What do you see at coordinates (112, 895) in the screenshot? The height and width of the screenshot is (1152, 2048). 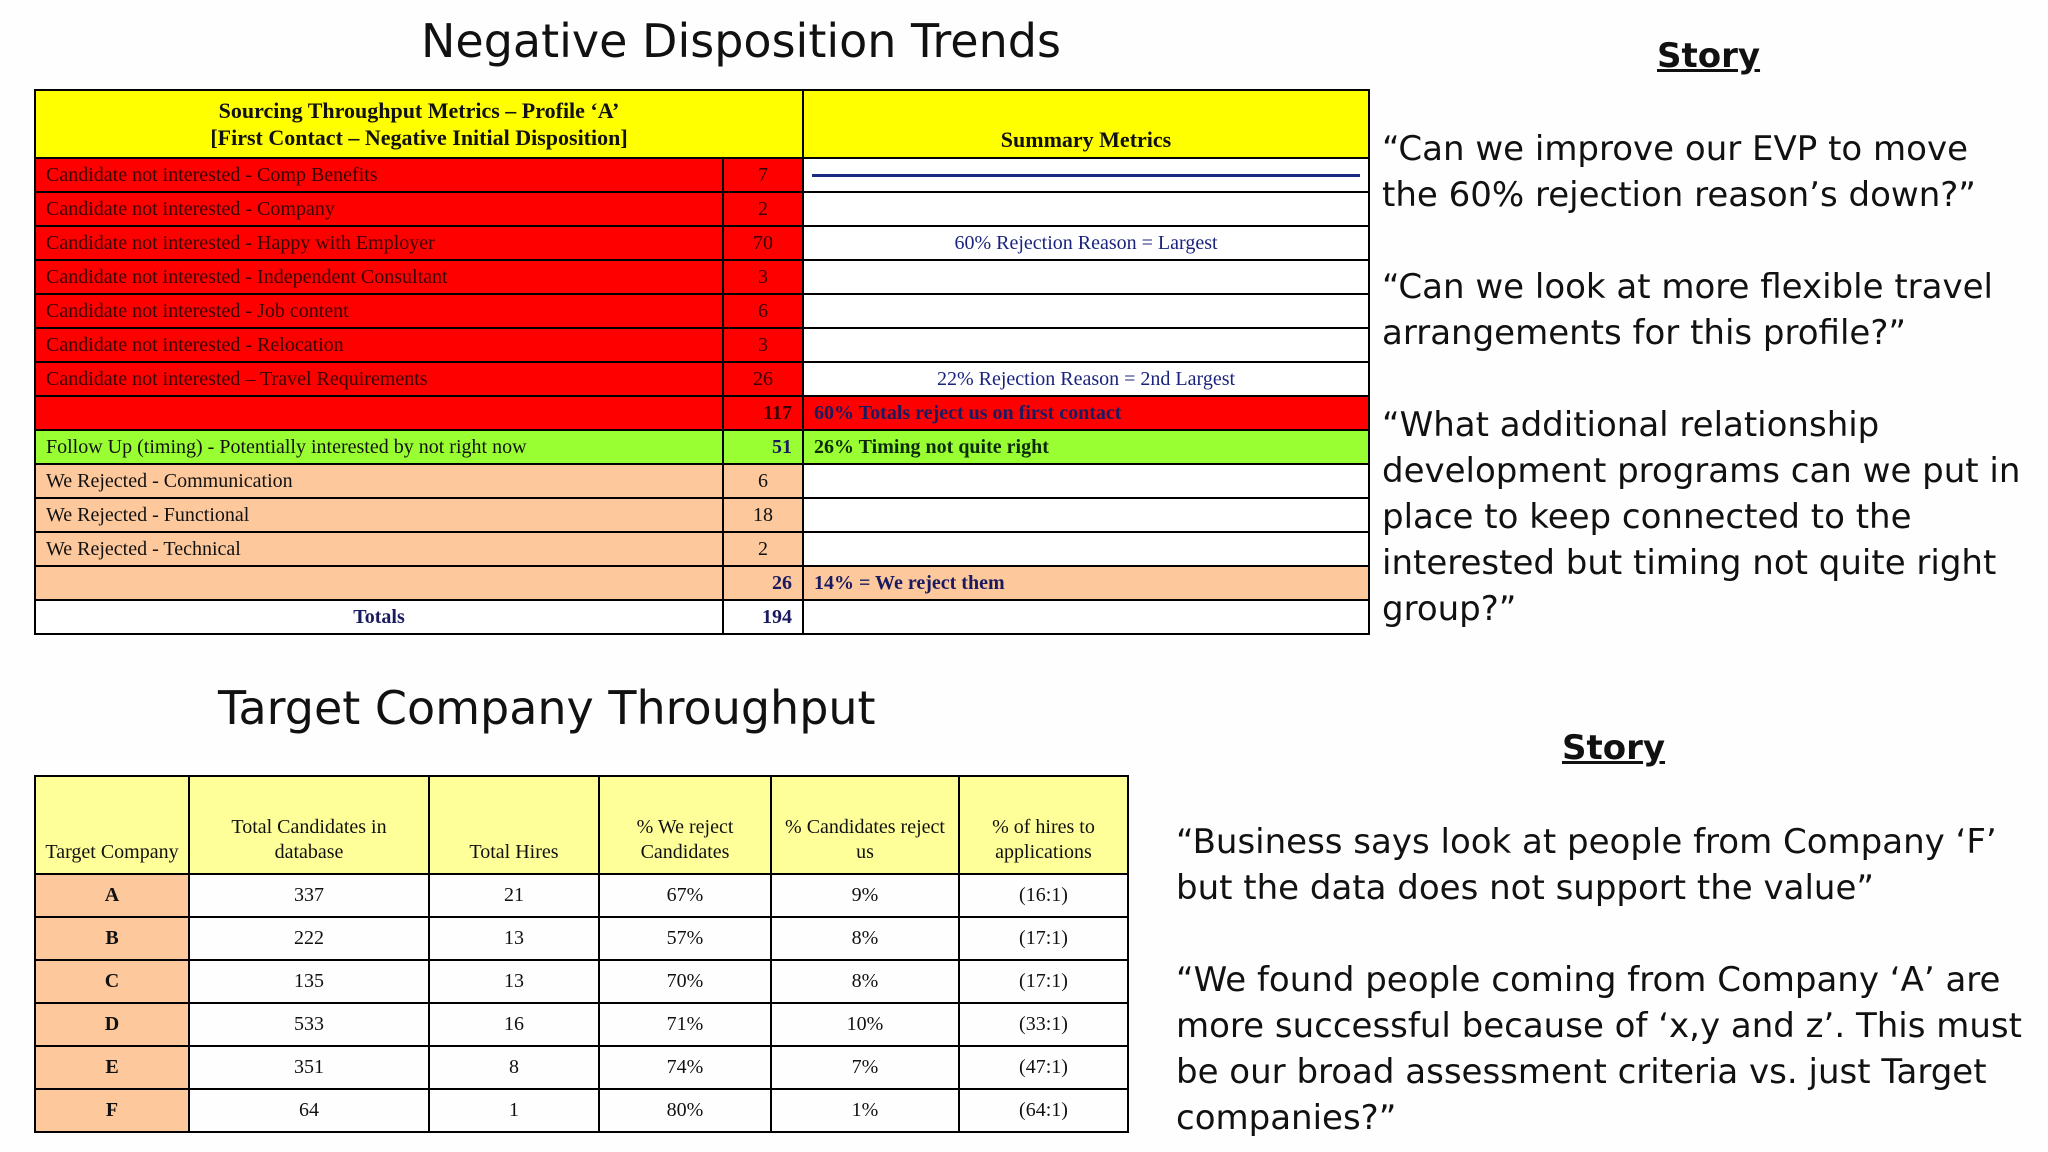 I see `company-cell: A` at bounding box center [112, 895].